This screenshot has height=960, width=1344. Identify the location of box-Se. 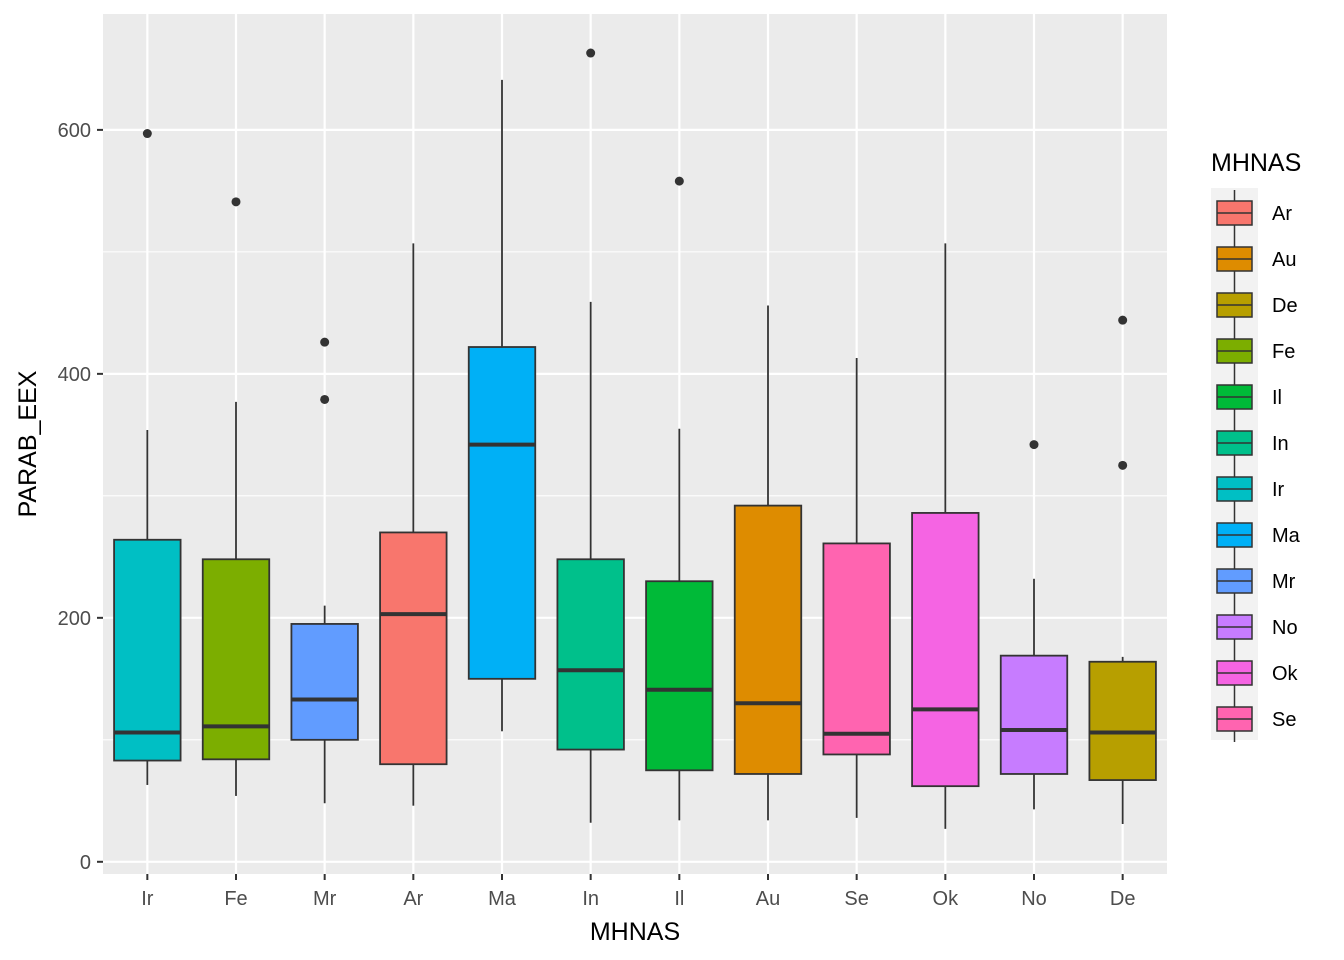
(856, 588).